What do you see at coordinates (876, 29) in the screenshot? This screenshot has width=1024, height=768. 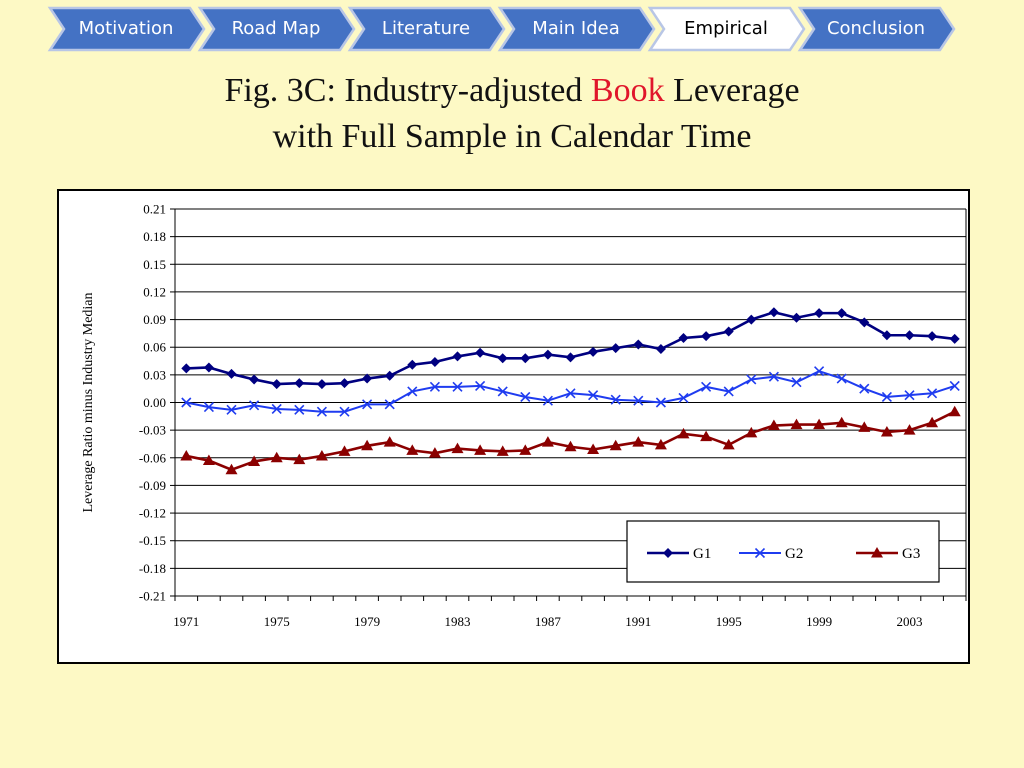 I see `nav-tab-conclusion: Conclusion` at bounding box center [876, 29].